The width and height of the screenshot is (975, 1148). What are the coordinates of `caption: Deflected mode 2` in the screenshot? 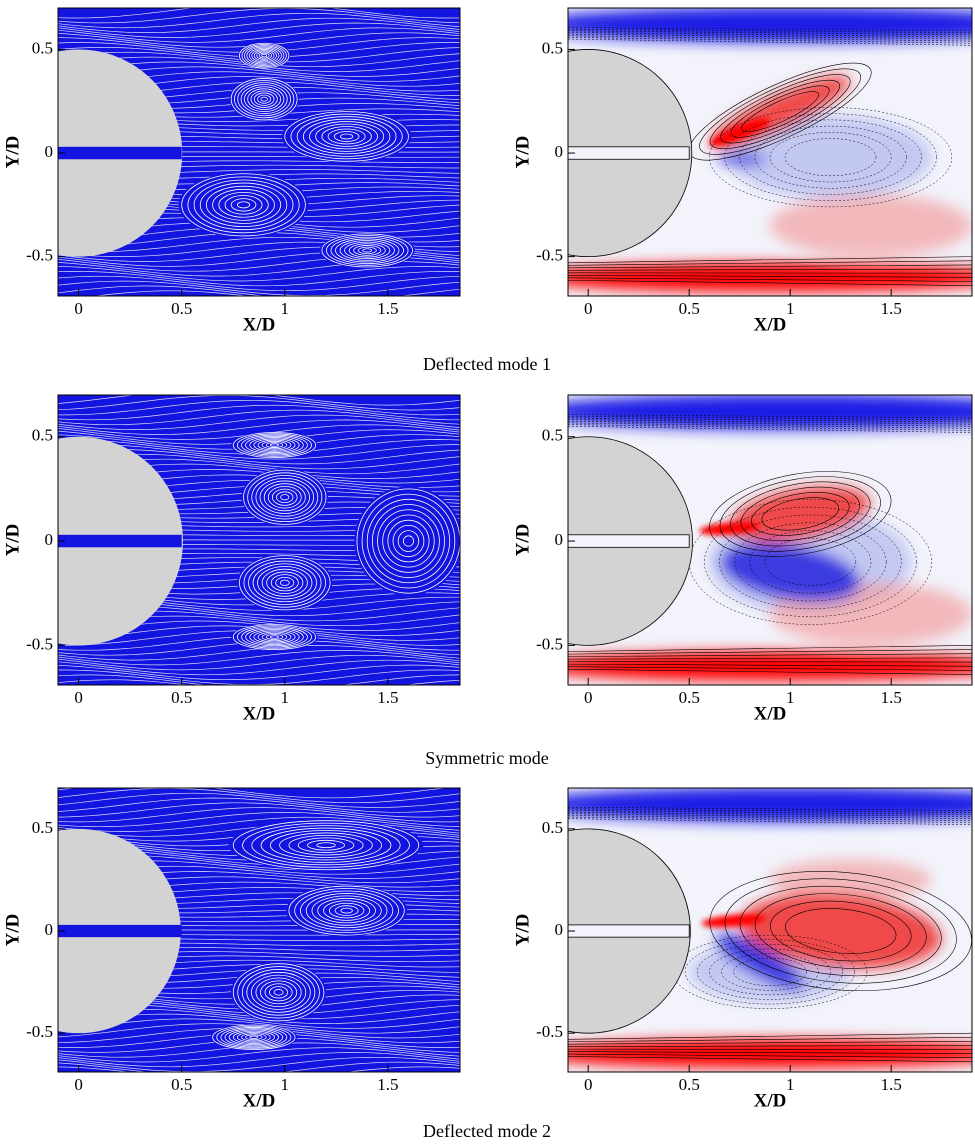 It's located at (487, 1131).